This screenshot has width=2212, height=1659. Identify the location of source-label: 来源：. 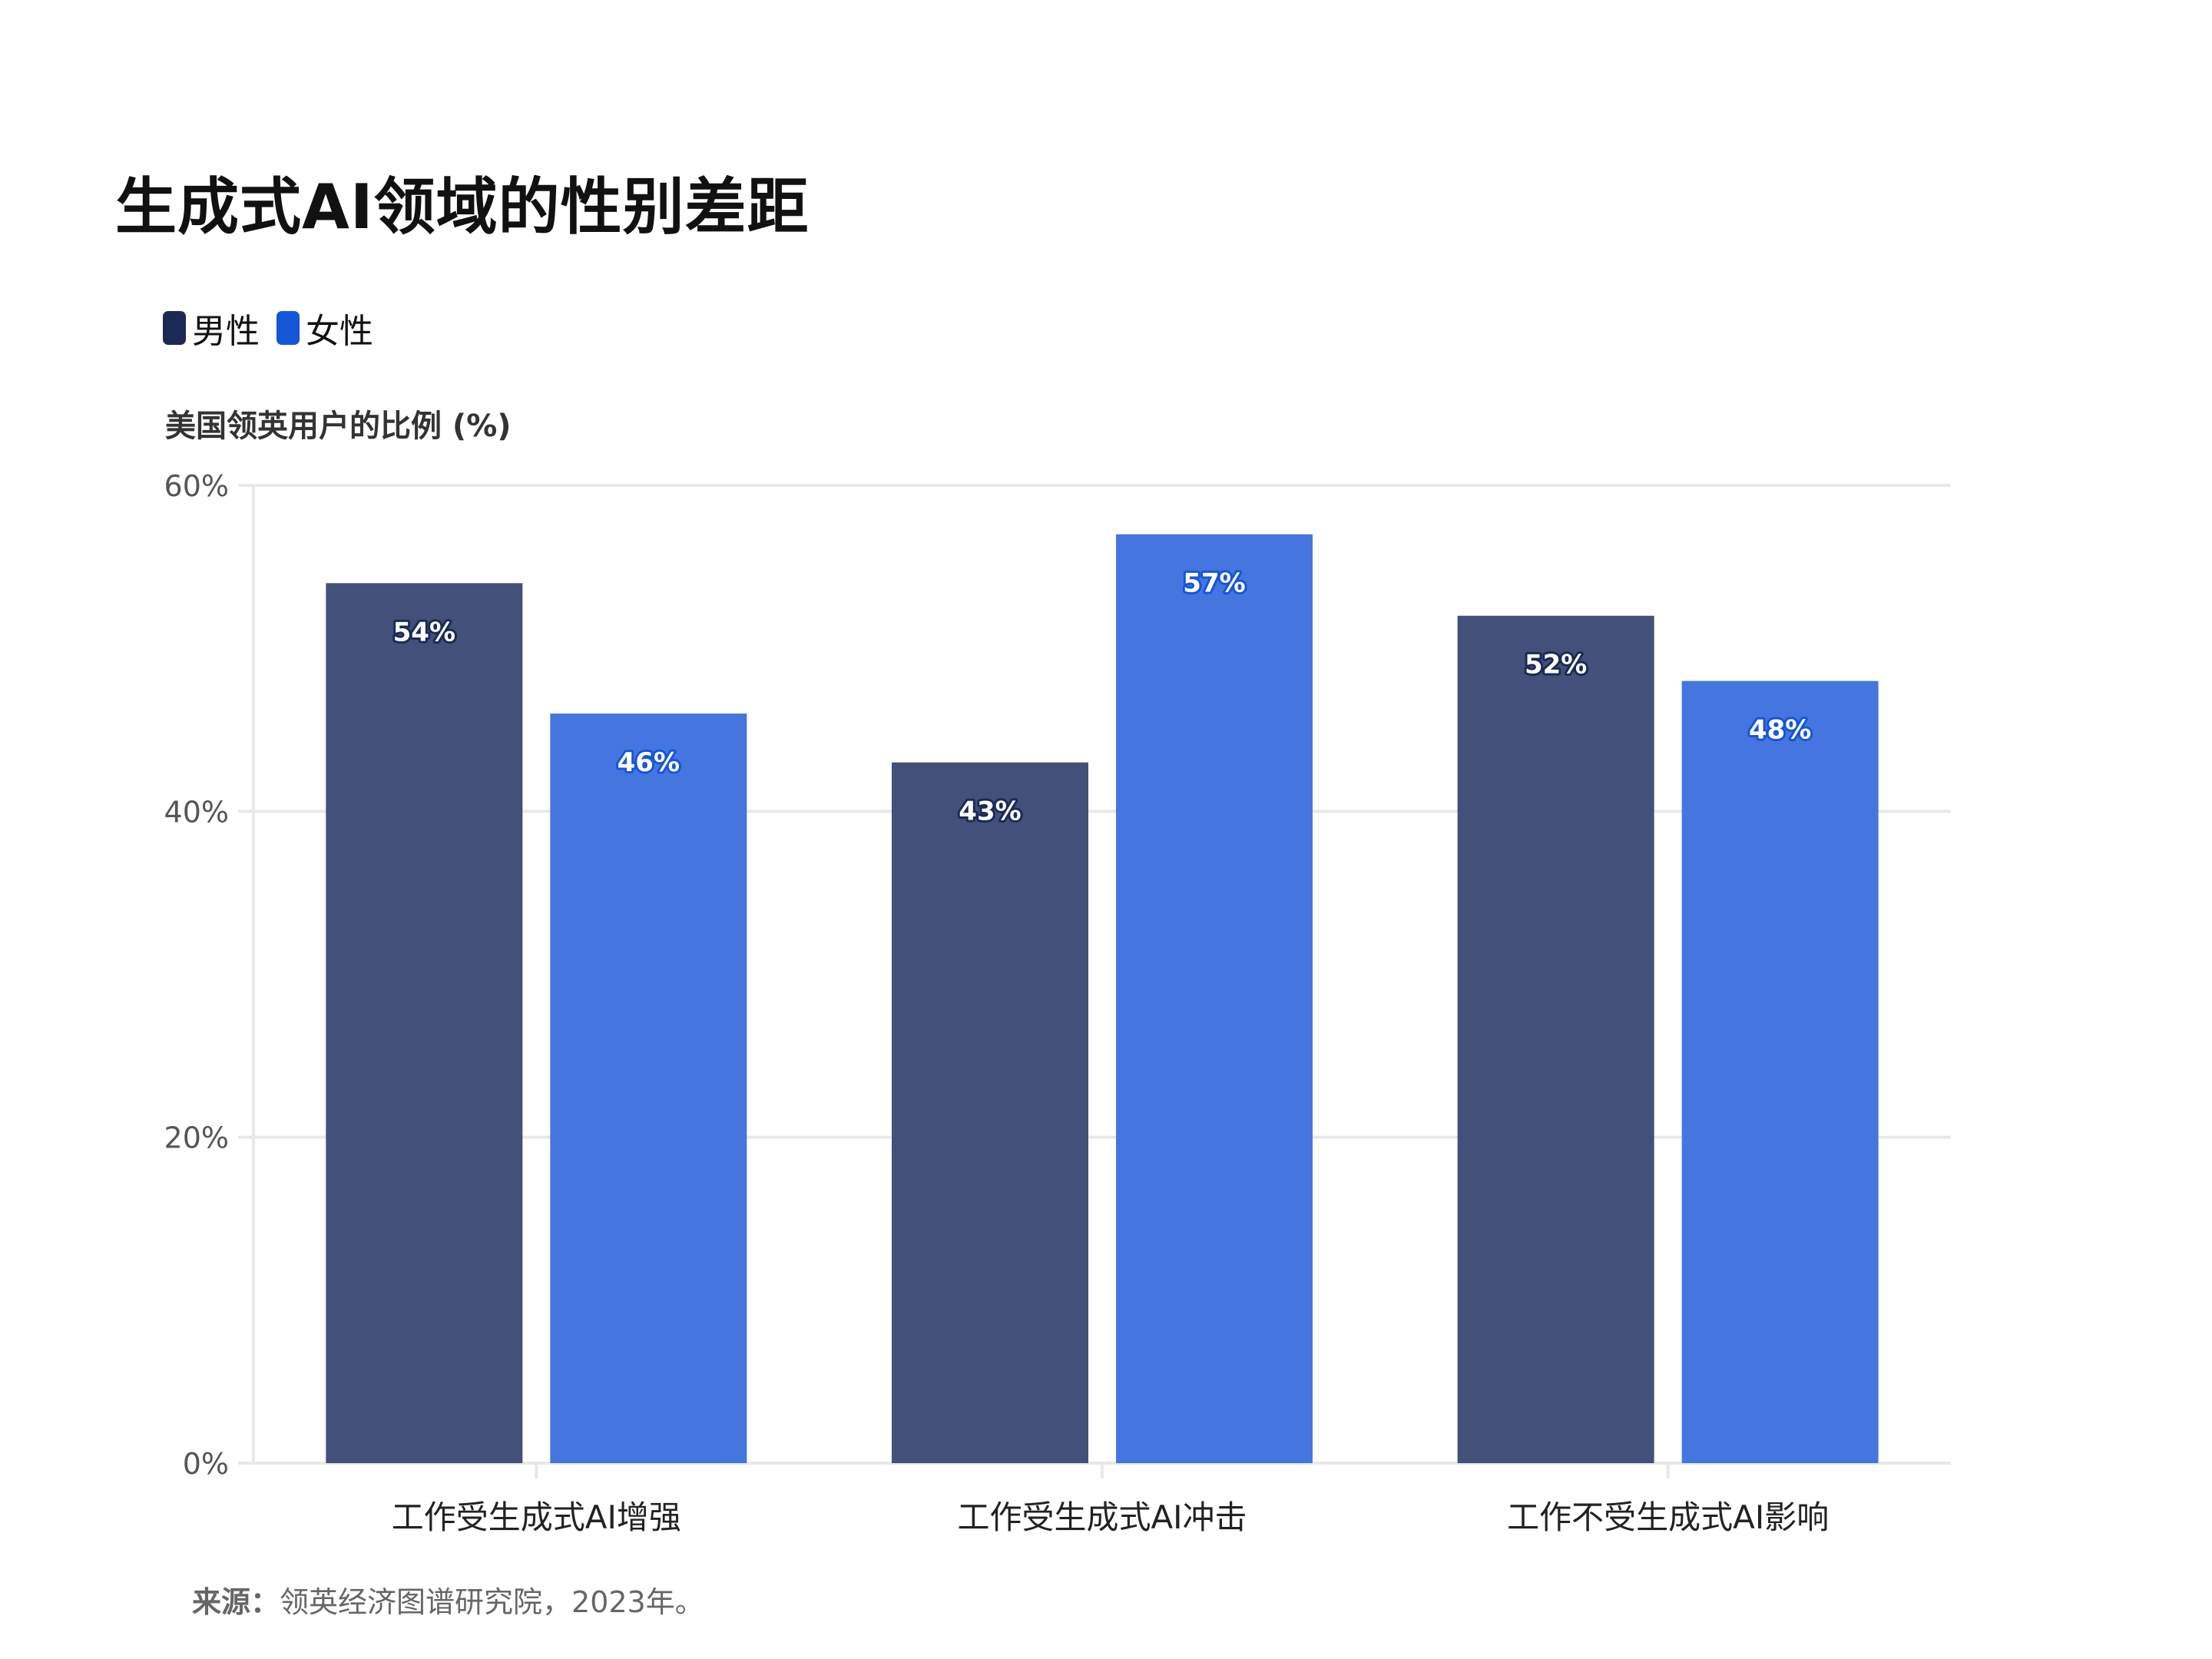
(236, 1602).